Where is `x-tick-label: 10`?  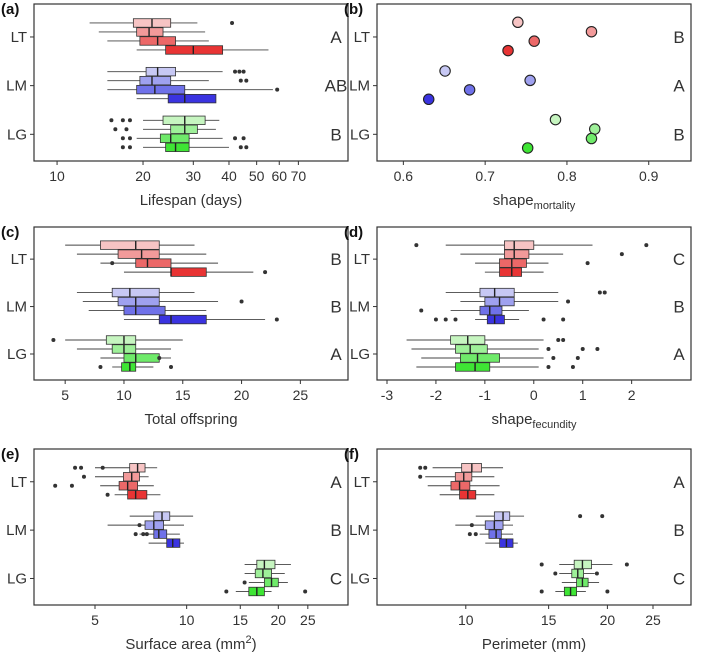 x-tick-label: 10 is located at coordinates (466, 620).